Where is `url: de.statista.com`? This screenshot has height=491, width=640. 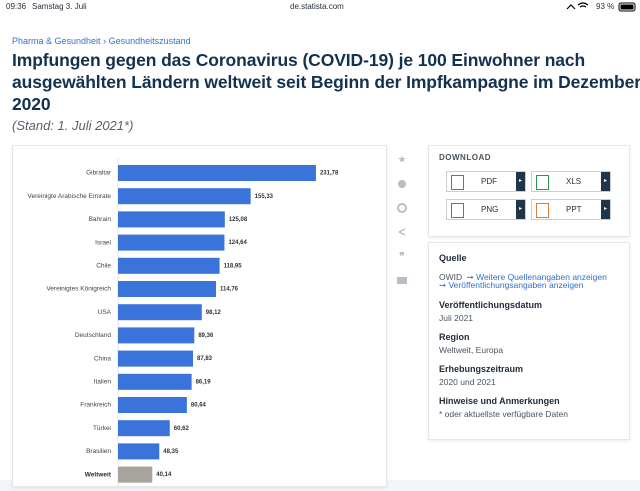 url: de.statista.com is located at coordinates (317, 6).